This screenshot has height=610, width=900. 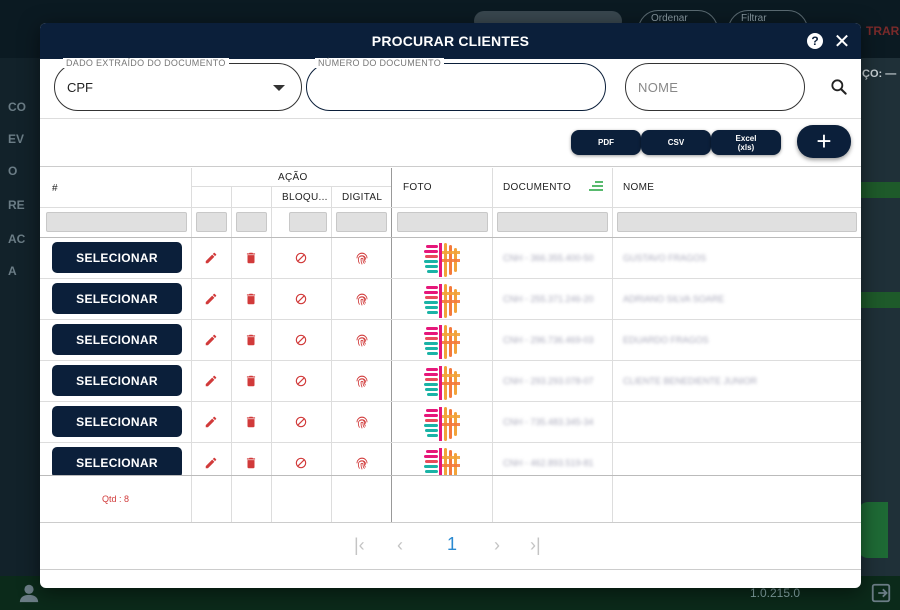 I want to click on background-right-panel: ÇO: —, so click(x=880, y=318).